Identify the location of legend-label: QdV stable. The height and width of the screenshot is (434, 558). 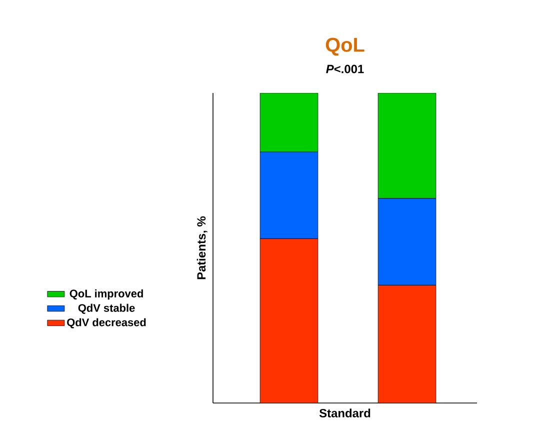
(106, 309).